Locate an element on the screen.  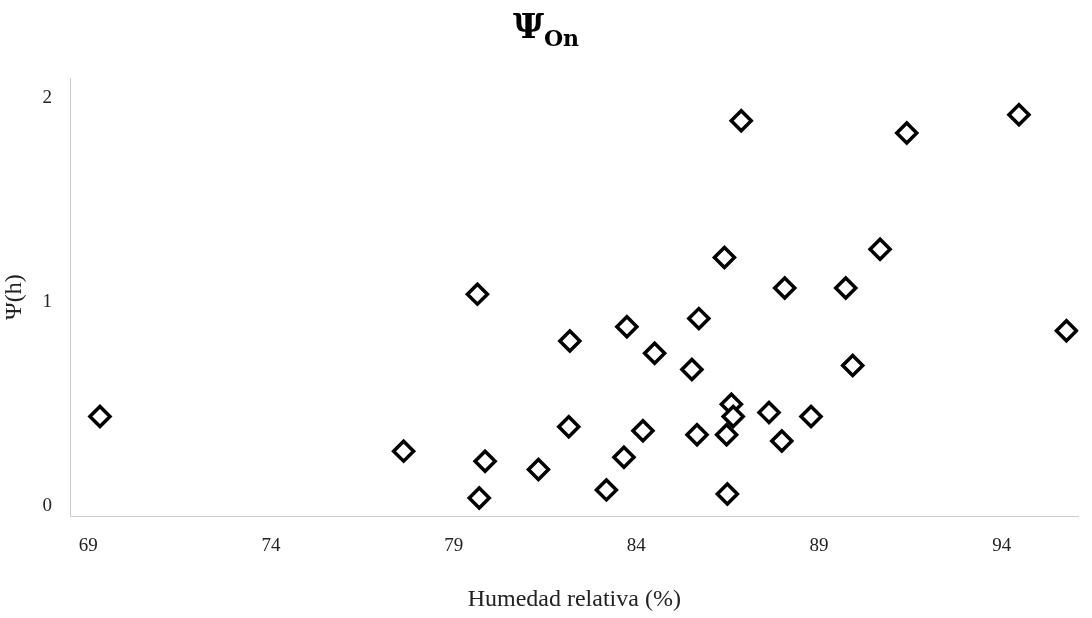
y-tick-label: 0 is located at coordinates (47, 505).